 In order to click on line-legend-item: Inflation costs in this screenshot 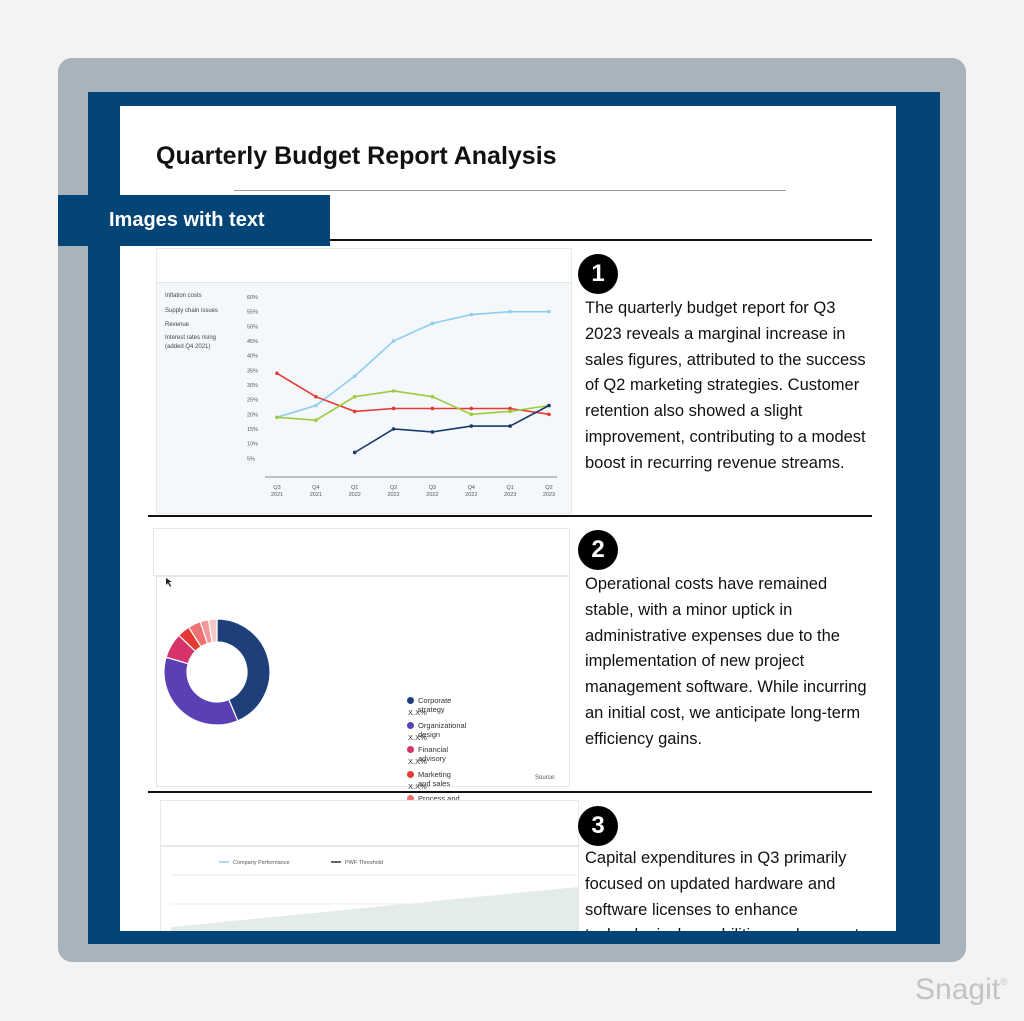, I will do `click(183, 296)`.